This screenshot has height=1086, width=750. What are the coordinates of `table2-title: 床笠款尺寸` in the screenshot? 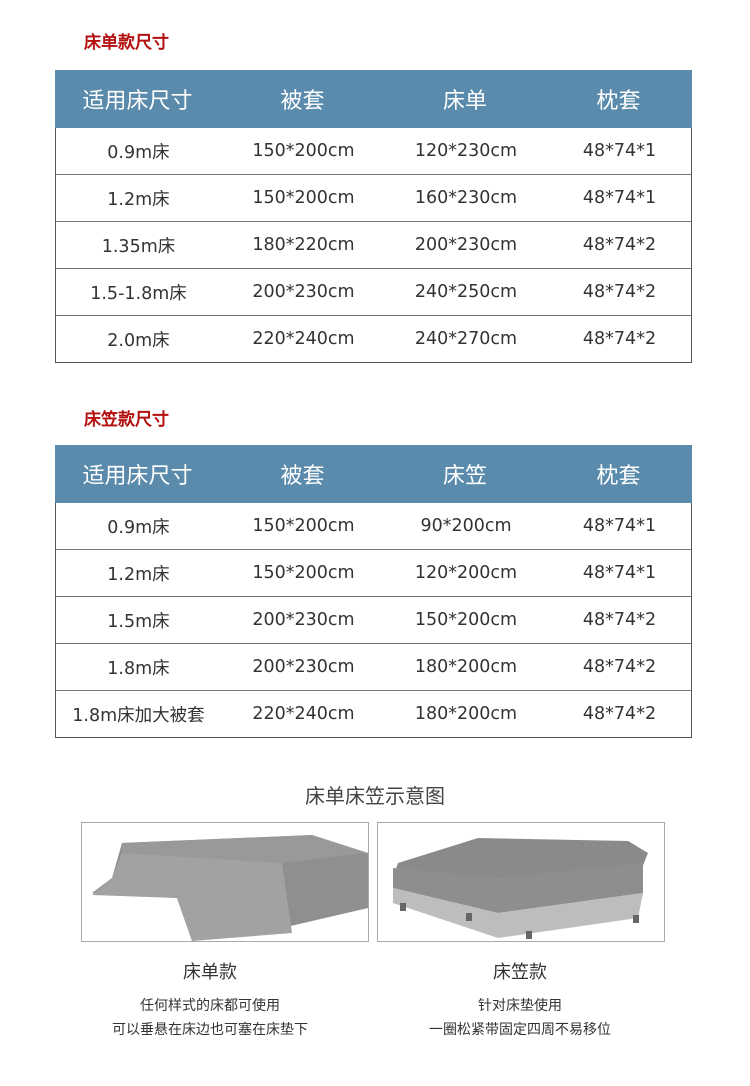 It's located at (126, 420).